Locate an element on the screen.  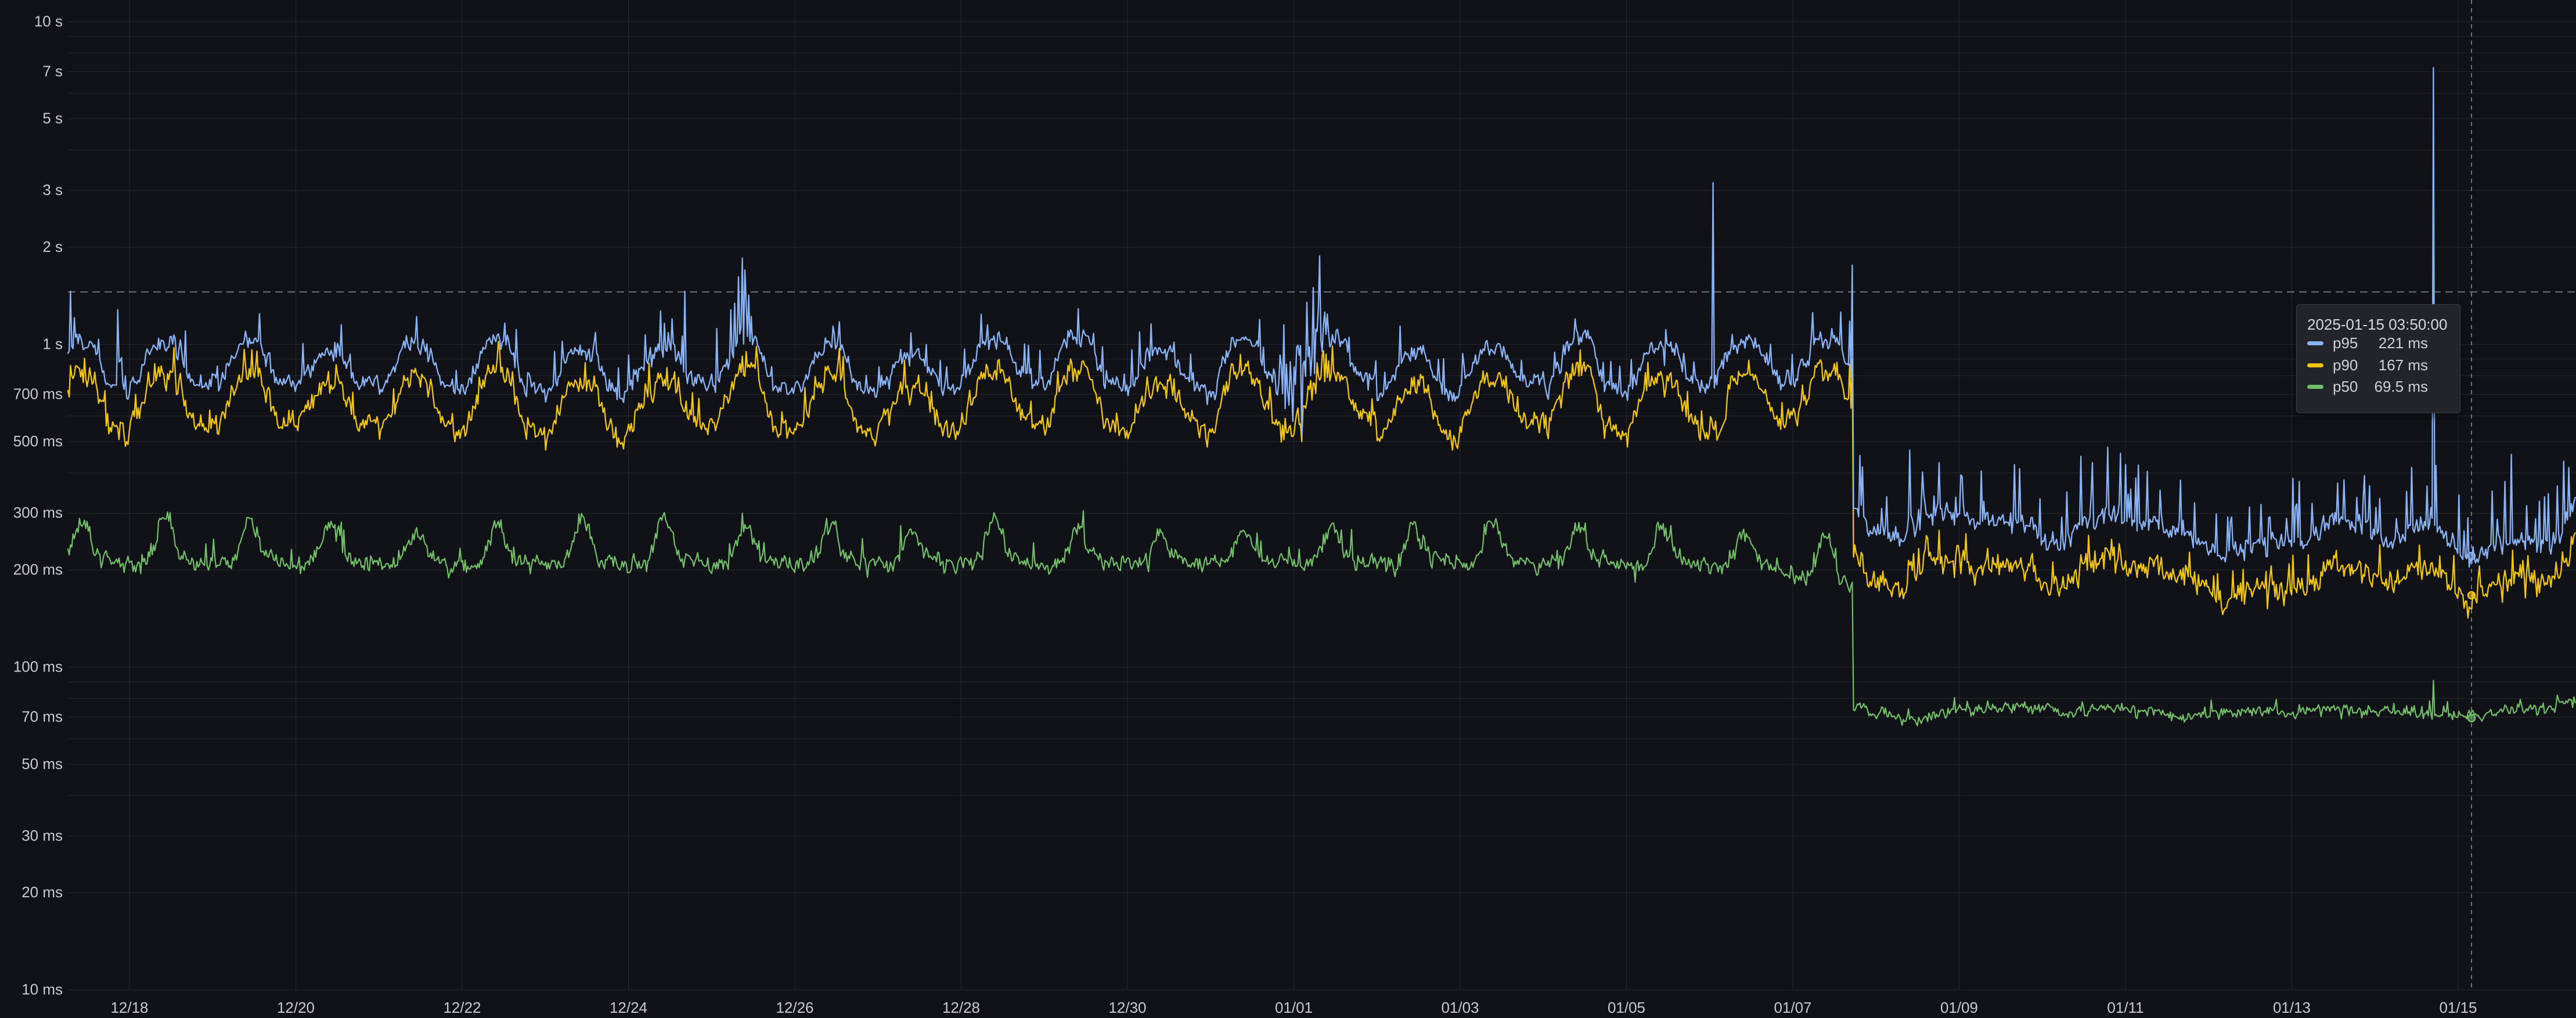
svg-text: 1 s is located at coordinates (52, 343).